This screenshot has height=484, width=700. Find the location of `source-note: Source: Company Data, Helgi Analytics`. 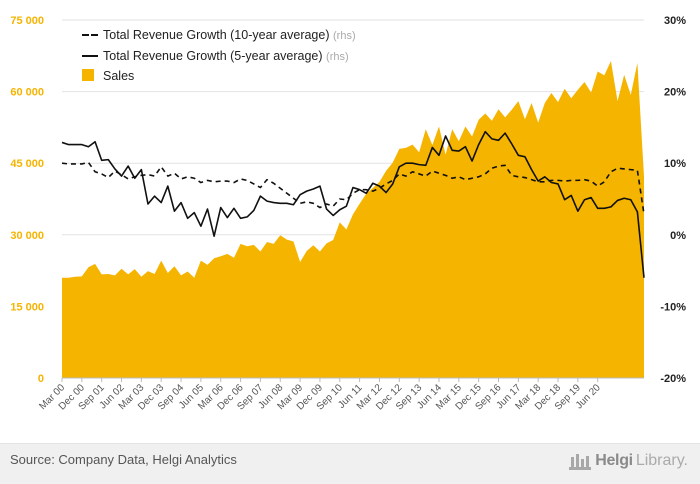

source-note: Source: Company Data, Helgi Analytics is located at coordinates (123, 459).